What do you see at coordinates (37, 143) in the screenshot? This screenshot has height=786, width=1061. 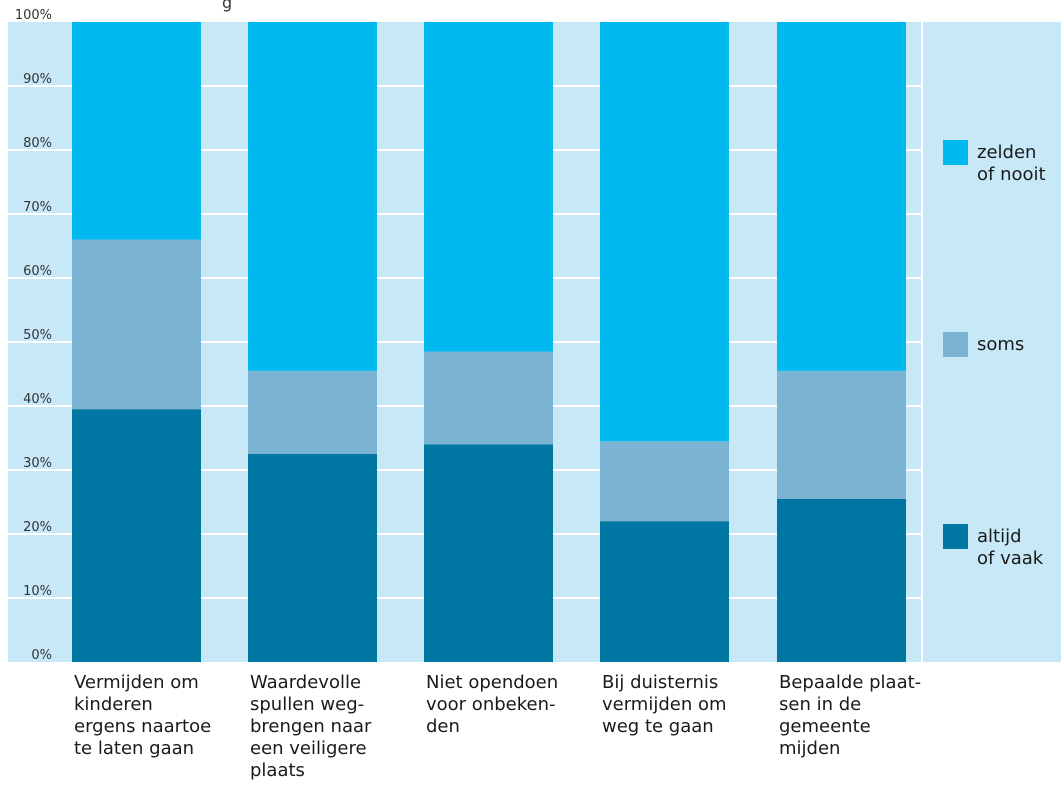 I see `y-tick-label: 80%` at bounding box center [37, 143].